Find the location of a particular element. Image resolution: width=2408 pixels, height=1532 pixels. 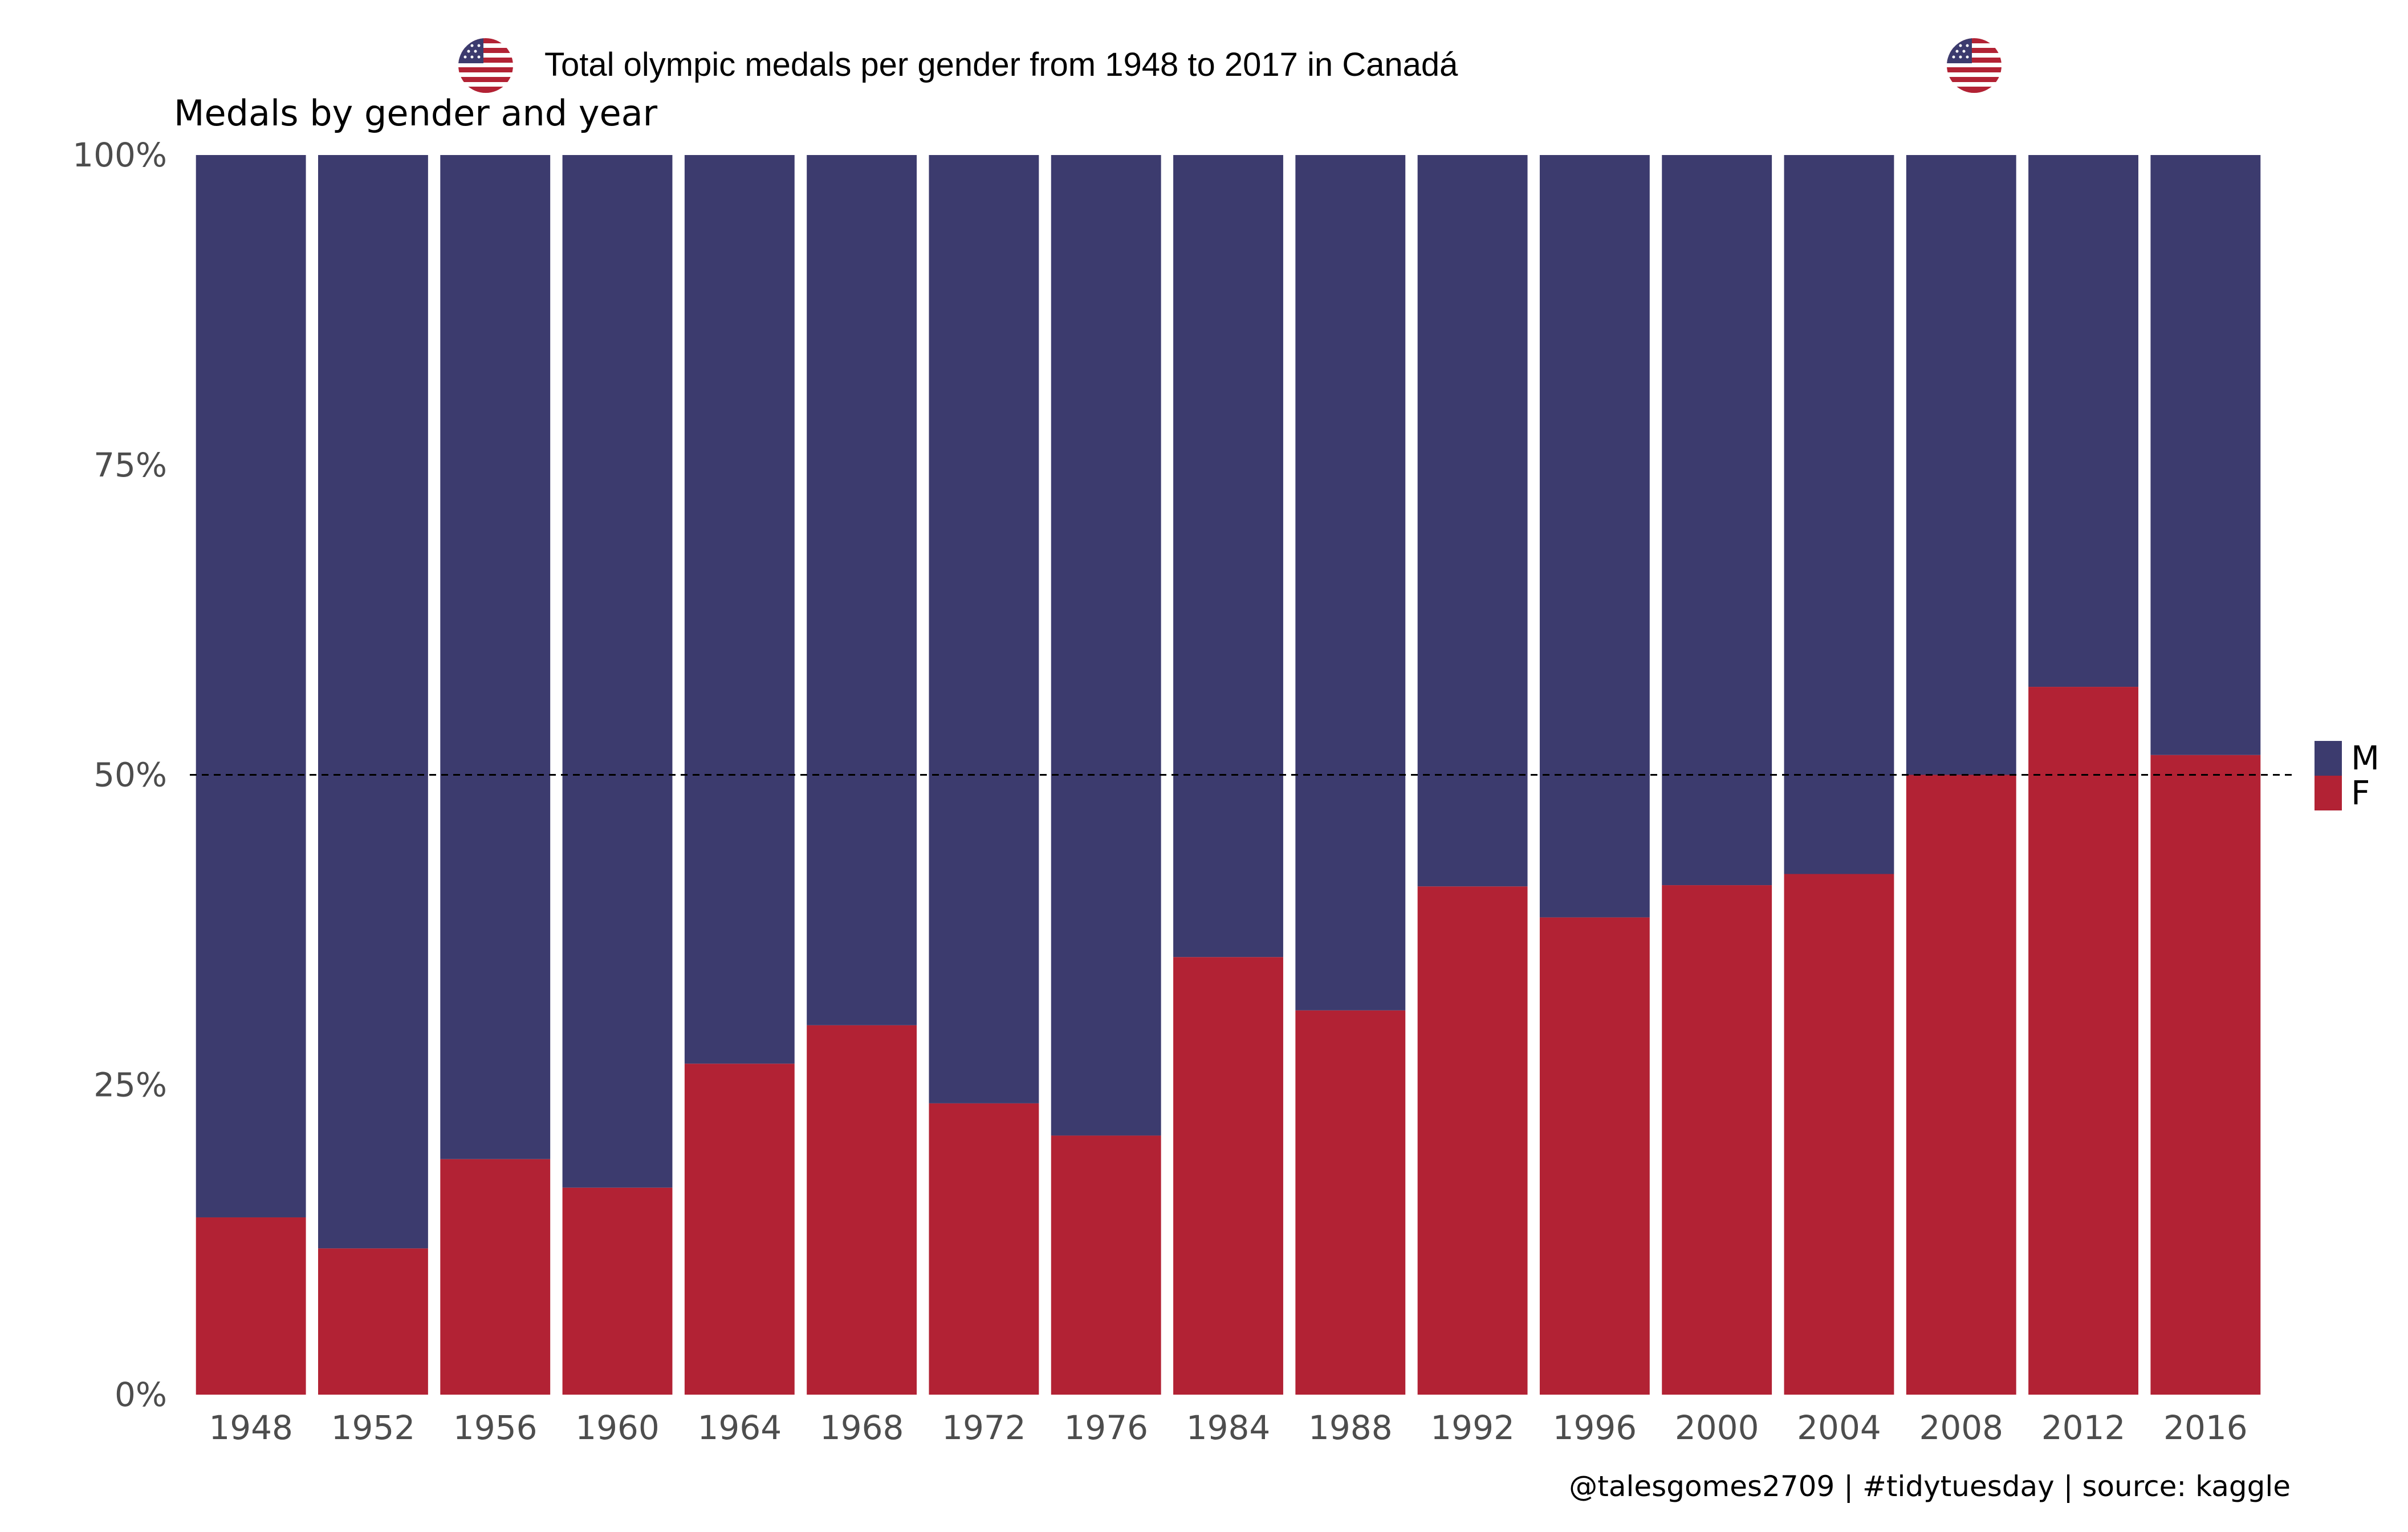

bar-M-1984 is located at coordinates (1228, 556).